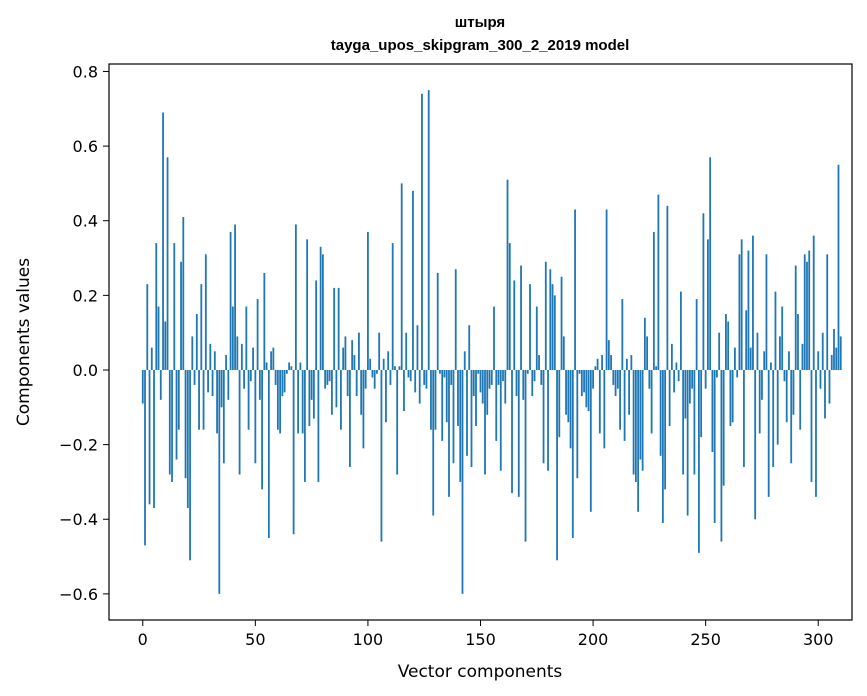 Image resolution: width=867 pixels, height=696 pixels. I want to click on x-tick-label: 200, so click(593, 639).